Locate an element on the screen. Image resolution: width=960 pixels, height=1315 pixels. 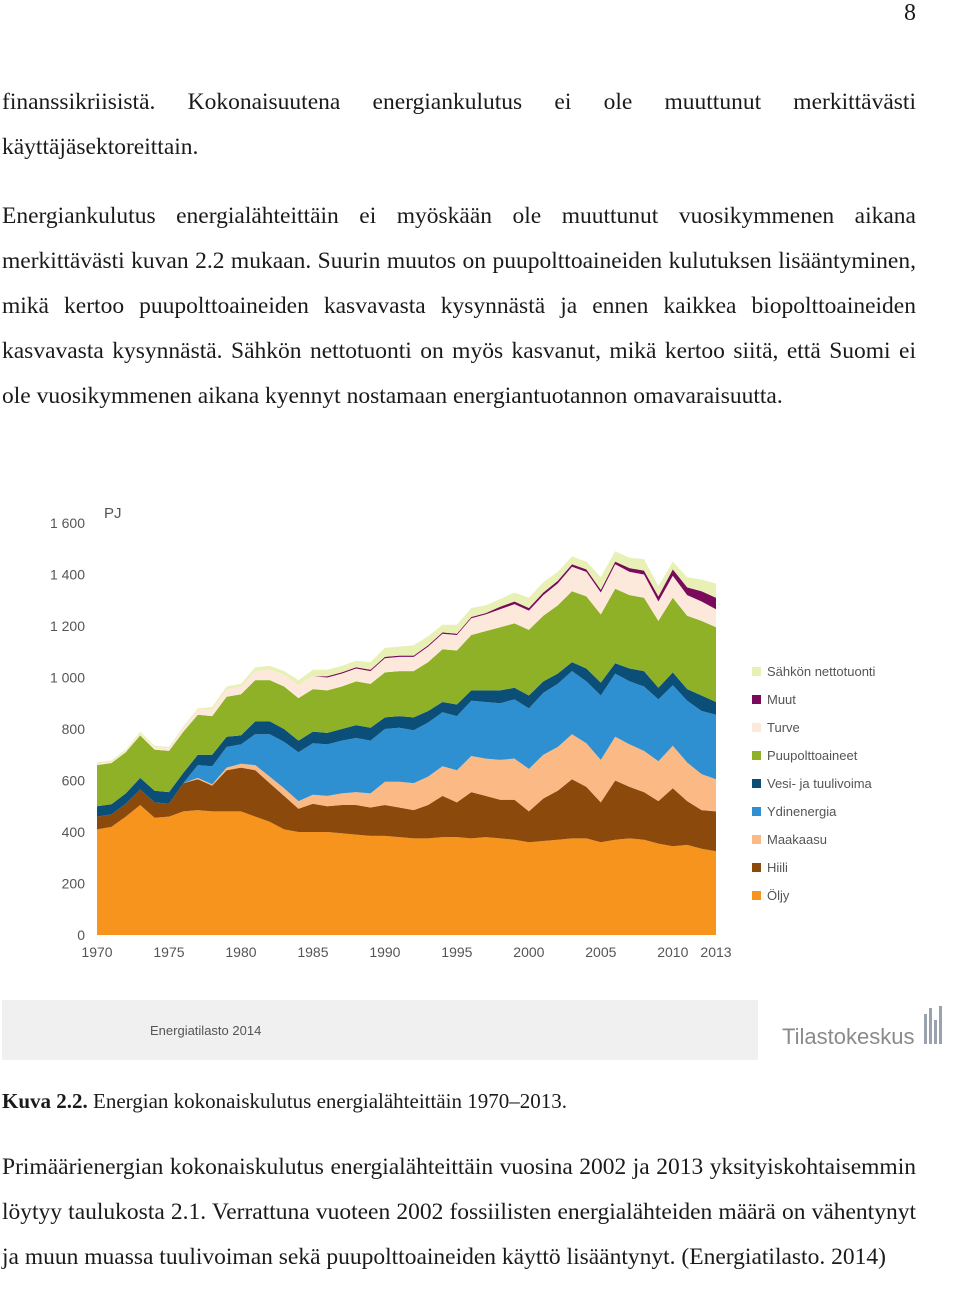
x-tick-label: 1970 is located at coordinates (96, 952).